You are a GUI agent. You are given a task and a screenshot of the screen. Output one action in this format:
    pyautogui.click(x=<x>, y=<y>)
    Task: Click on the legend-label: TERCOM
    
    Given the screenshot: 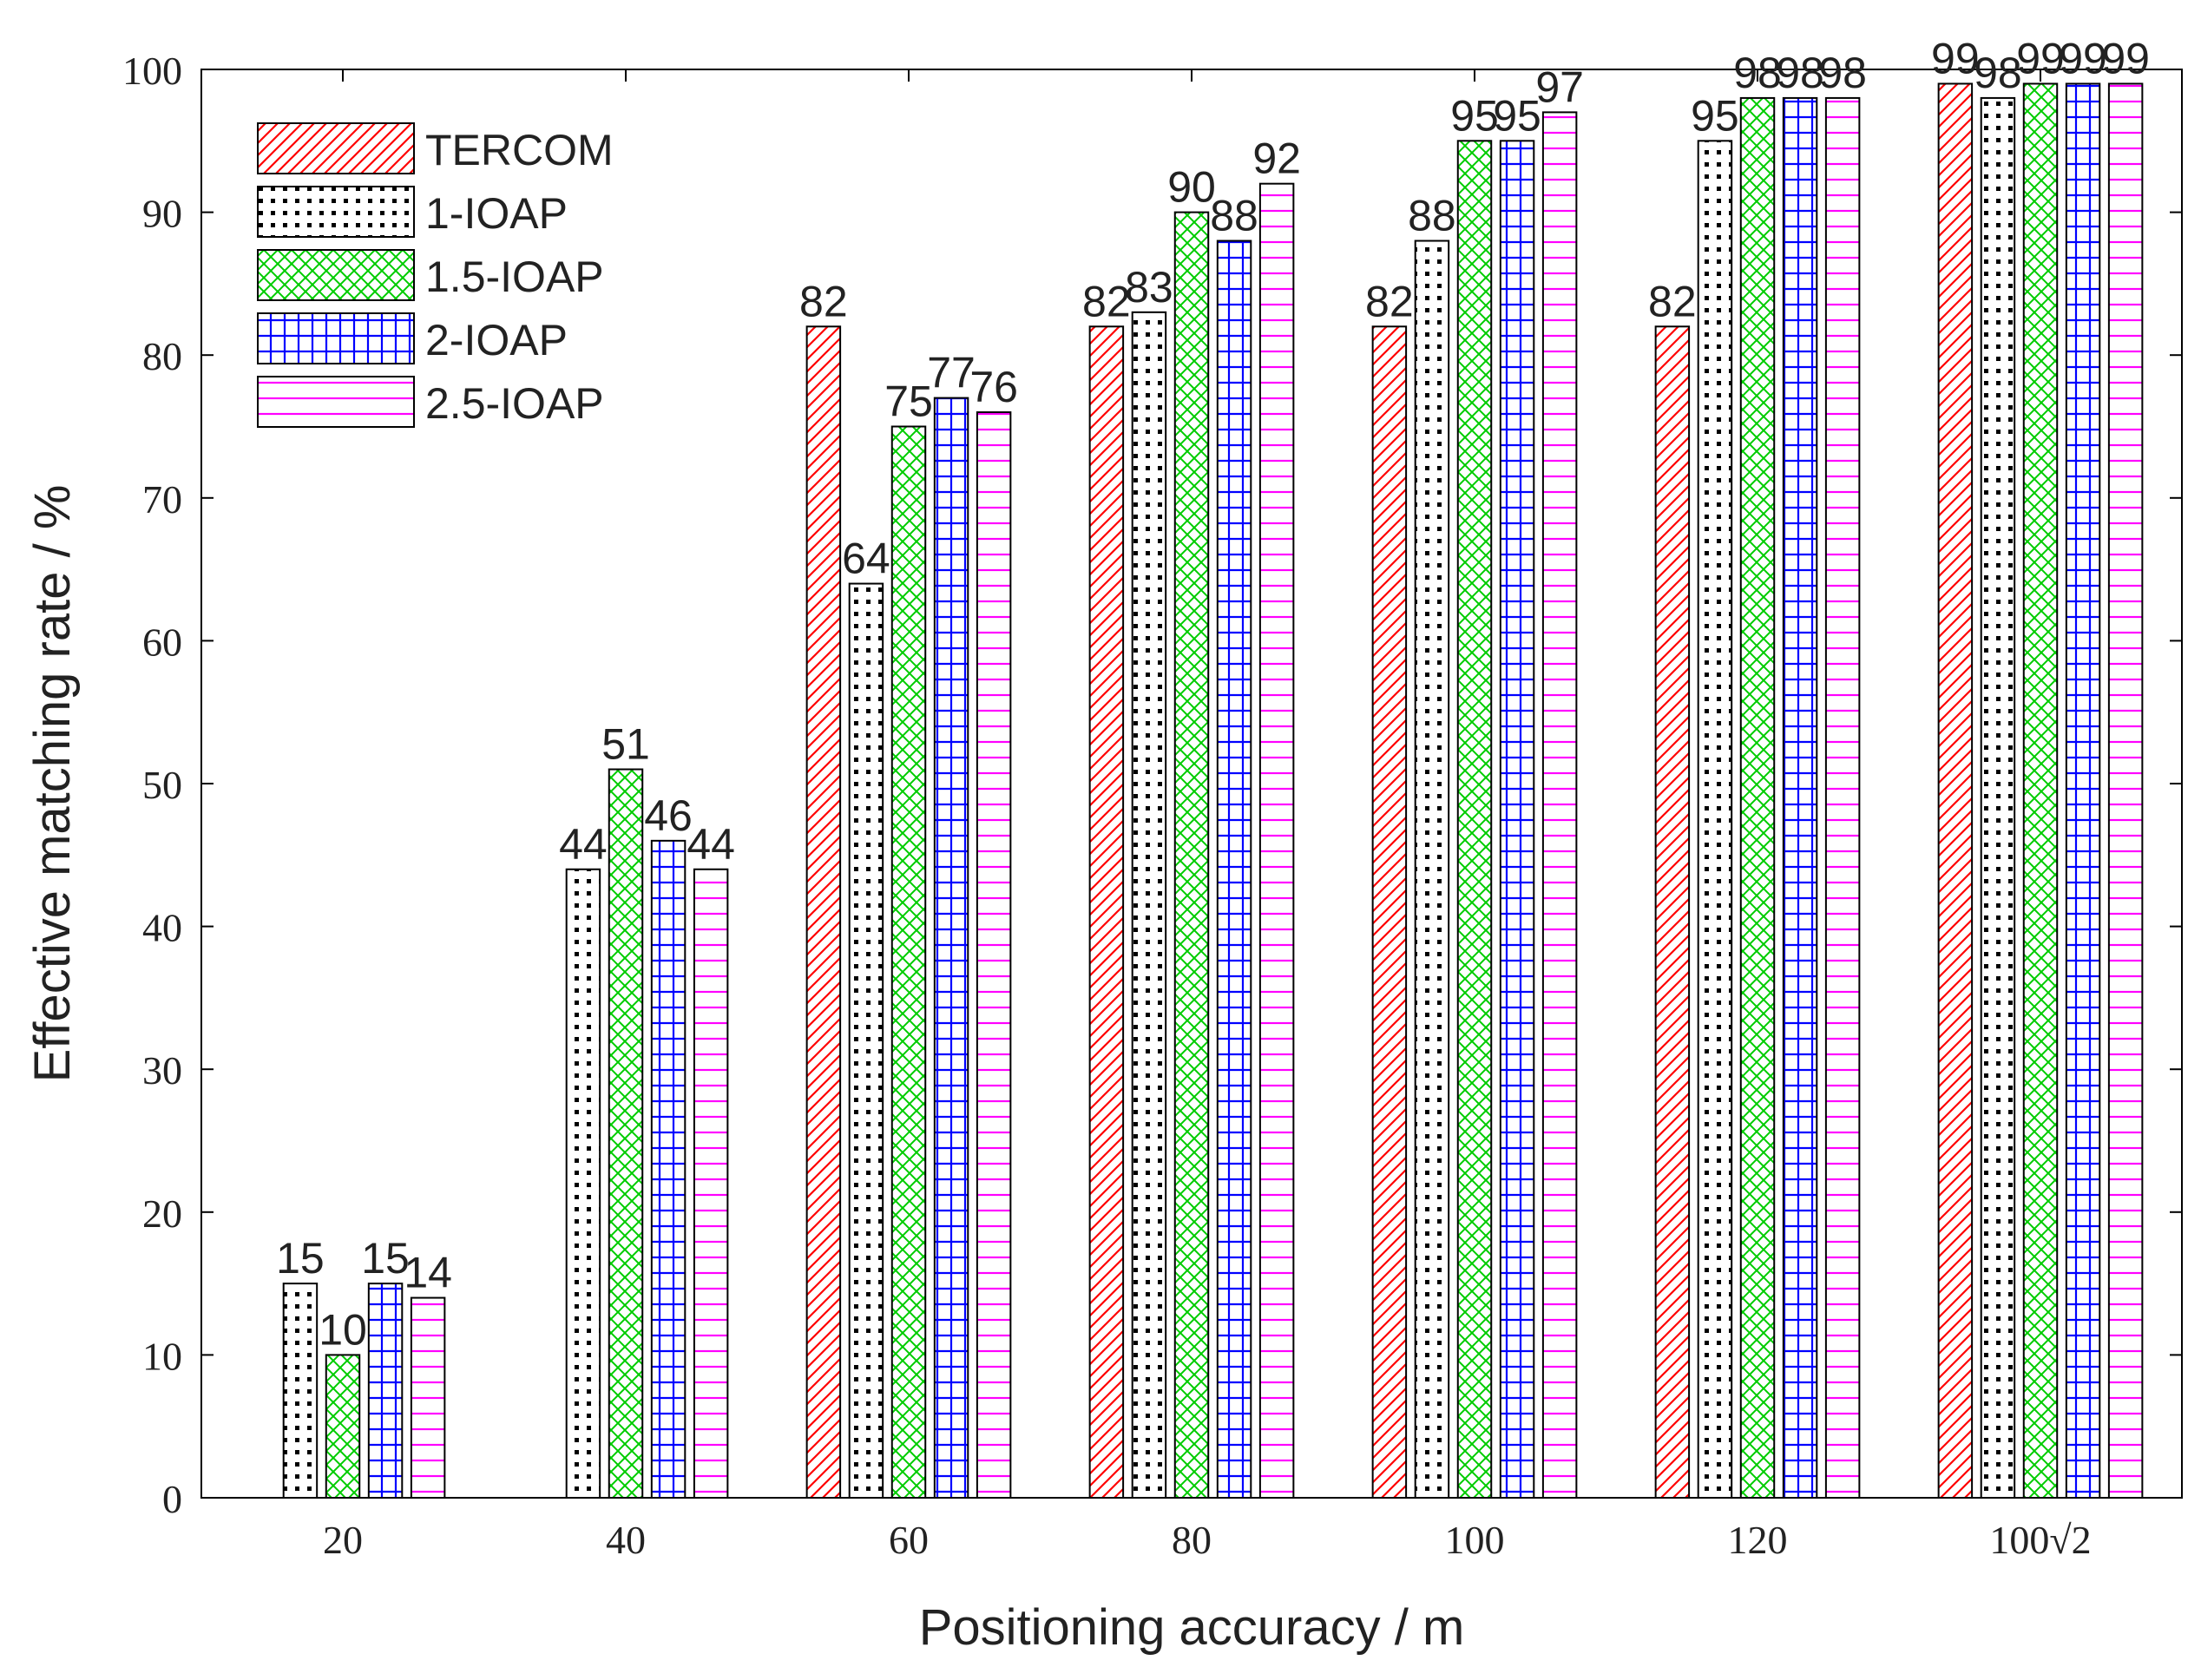 What is the action you would take?
    pyautogui.click(x=519, y=150)
    